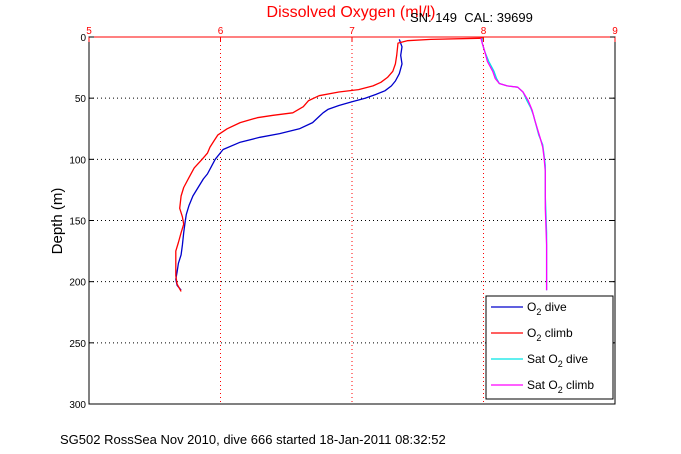  I want to click on legend-entries: O2 dive O2 climb Sat O2 dive Sat O2 climb, so click(542, 347).